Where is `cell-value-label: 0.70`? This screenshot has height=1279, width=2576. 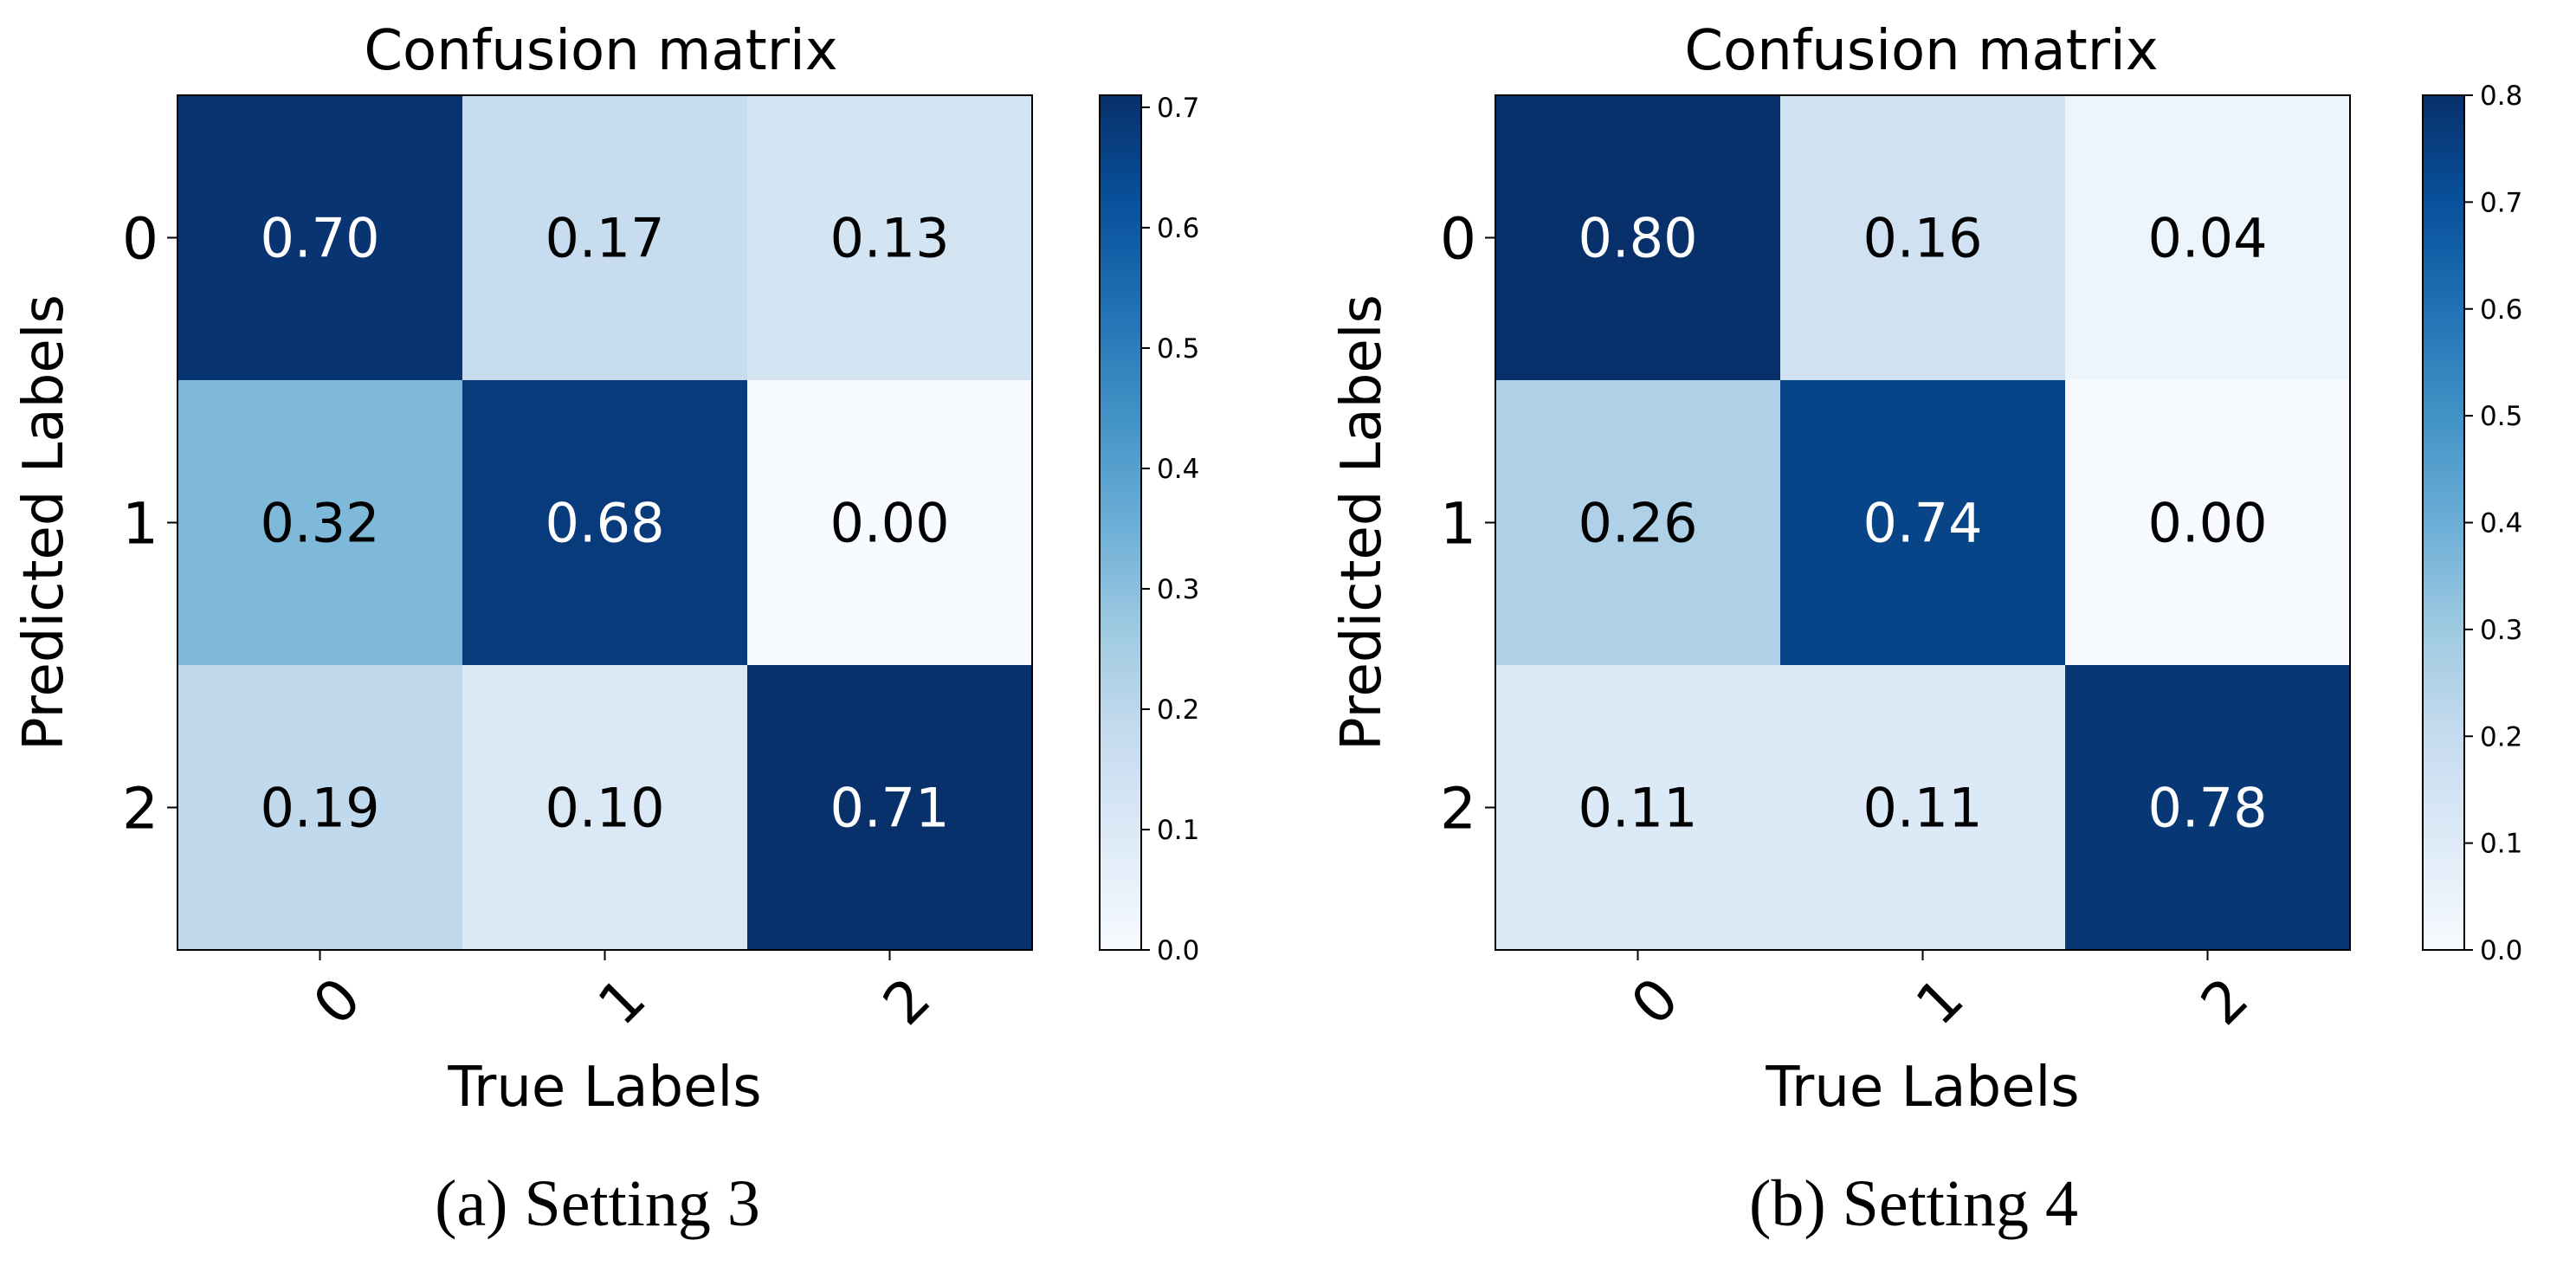
cell-value-label: 0.70 is located at coordinates (319, 239).